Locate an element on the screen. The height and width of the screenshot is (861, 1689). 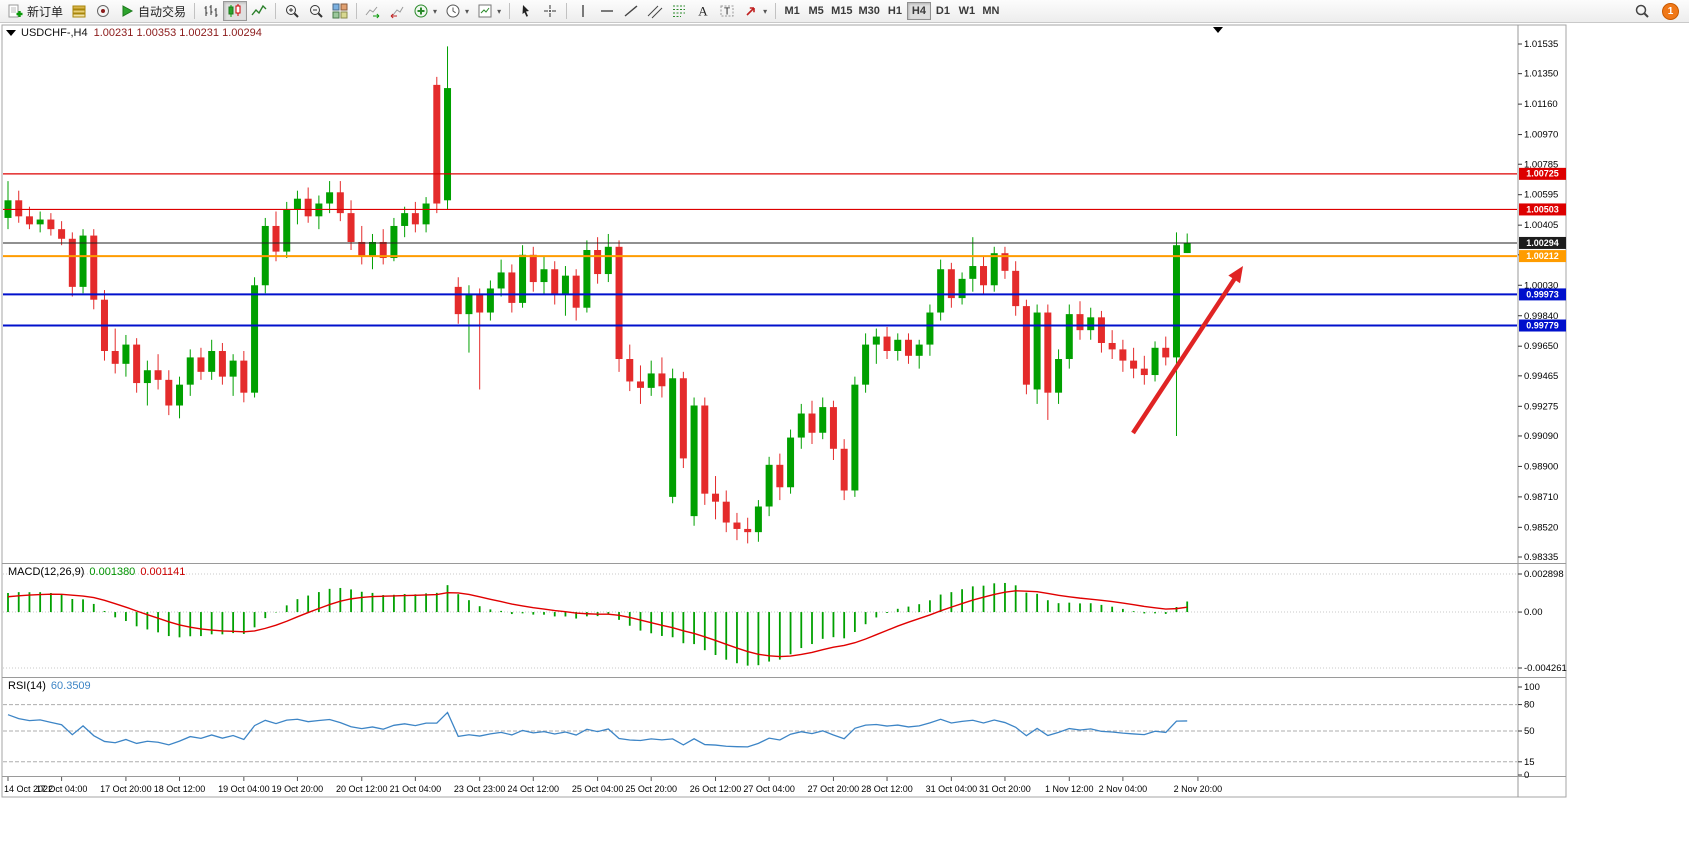
timeframe-d1: D1 is located at coordinates (943, 11).